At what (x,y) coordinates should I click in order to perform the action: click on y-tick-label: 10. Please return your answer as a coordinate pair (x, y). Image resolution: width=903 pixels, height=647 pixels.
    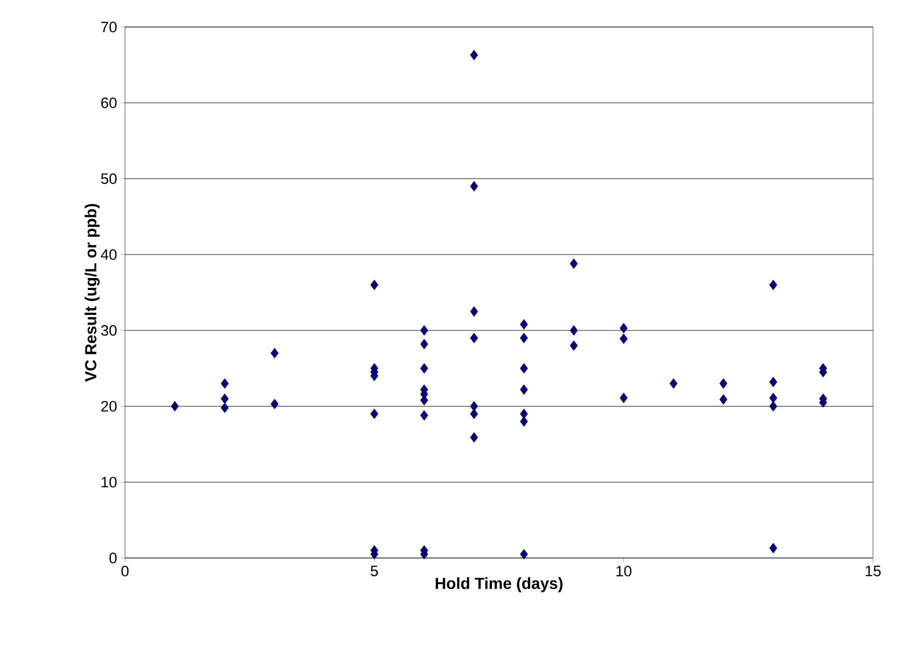
    Looking at the image, I should click on (109, 482).